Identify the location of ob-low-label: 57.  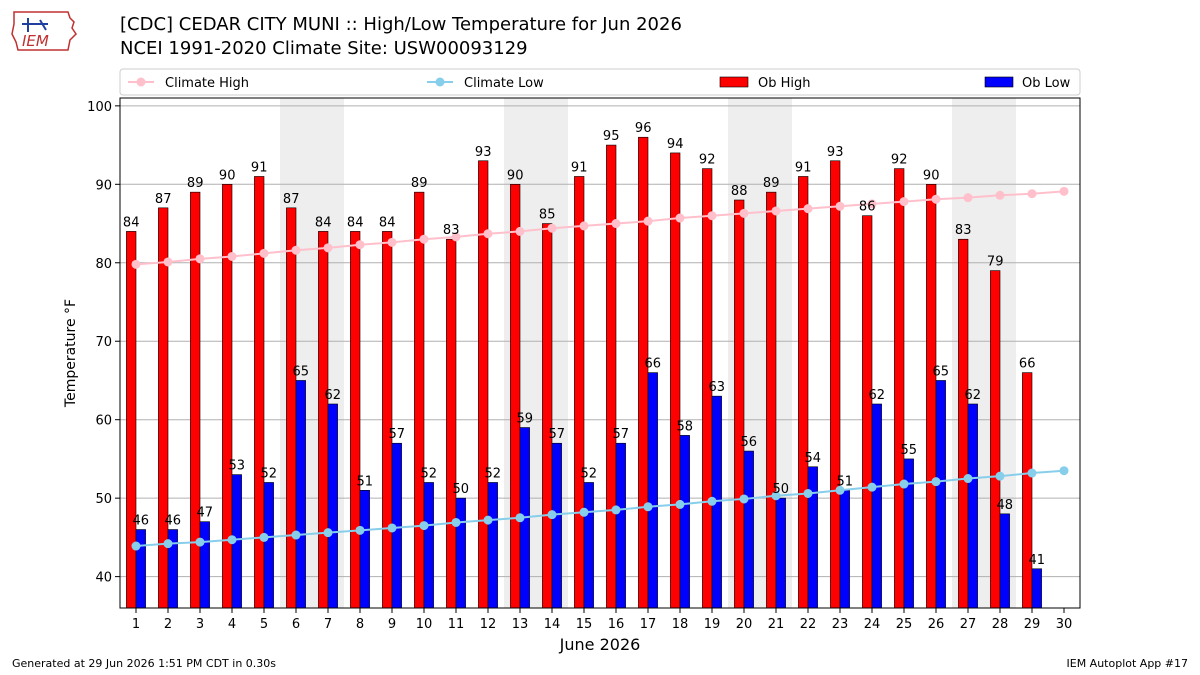
(397, 434).